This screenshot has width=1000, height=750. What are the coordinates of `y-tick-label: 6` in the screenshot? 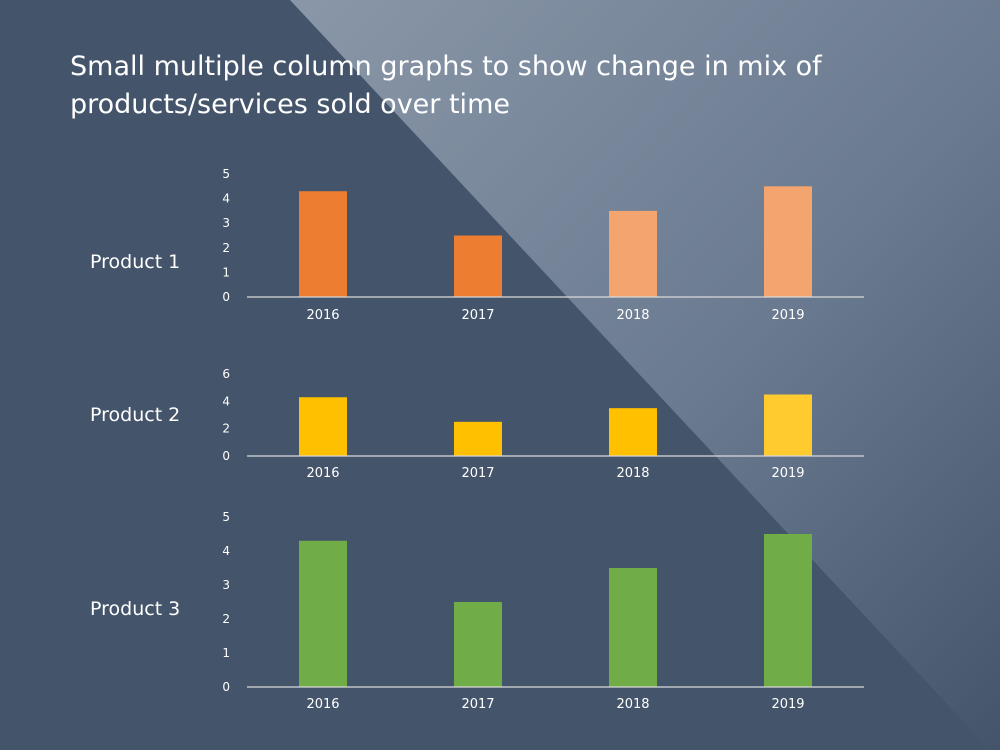 It's located at (226, 374).